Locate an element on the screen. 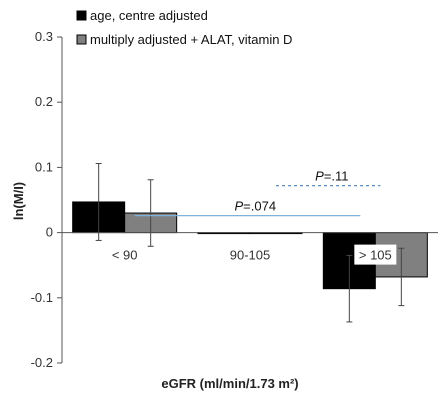 The height and width of the screenshot is (399, 440). legend-label-multiply-adjusted: multiply adjusted + ALAT, vitamin D is located at coordinates (191, 39).